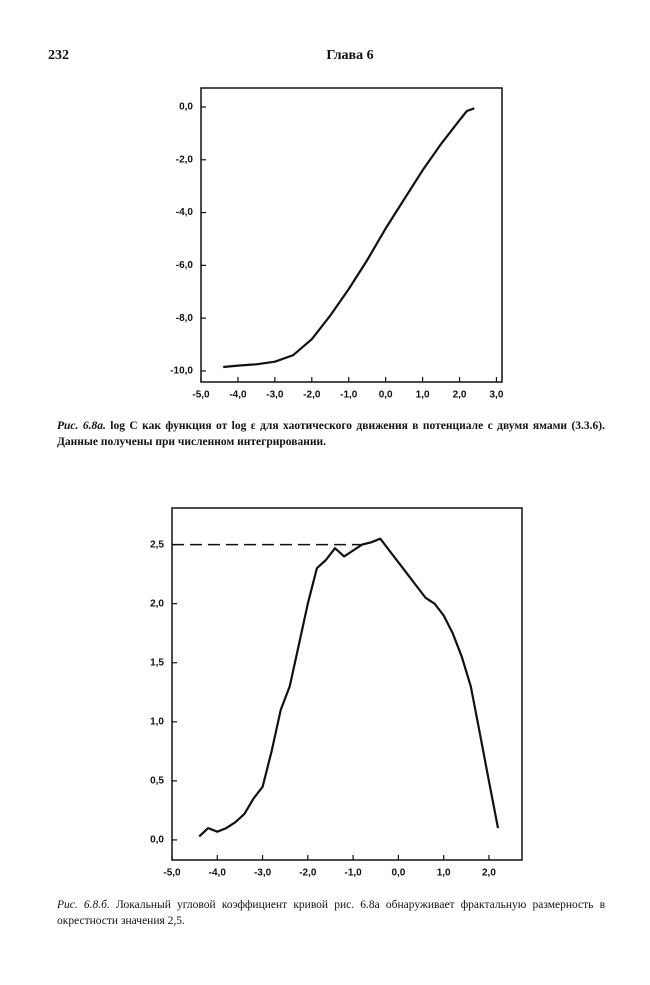 Image resolution: width=650 pixels, height=985 pixels. Describe the element at coordinates (181, 371) in the screenshot. I see `y-tick-label: -10,0` at that location.